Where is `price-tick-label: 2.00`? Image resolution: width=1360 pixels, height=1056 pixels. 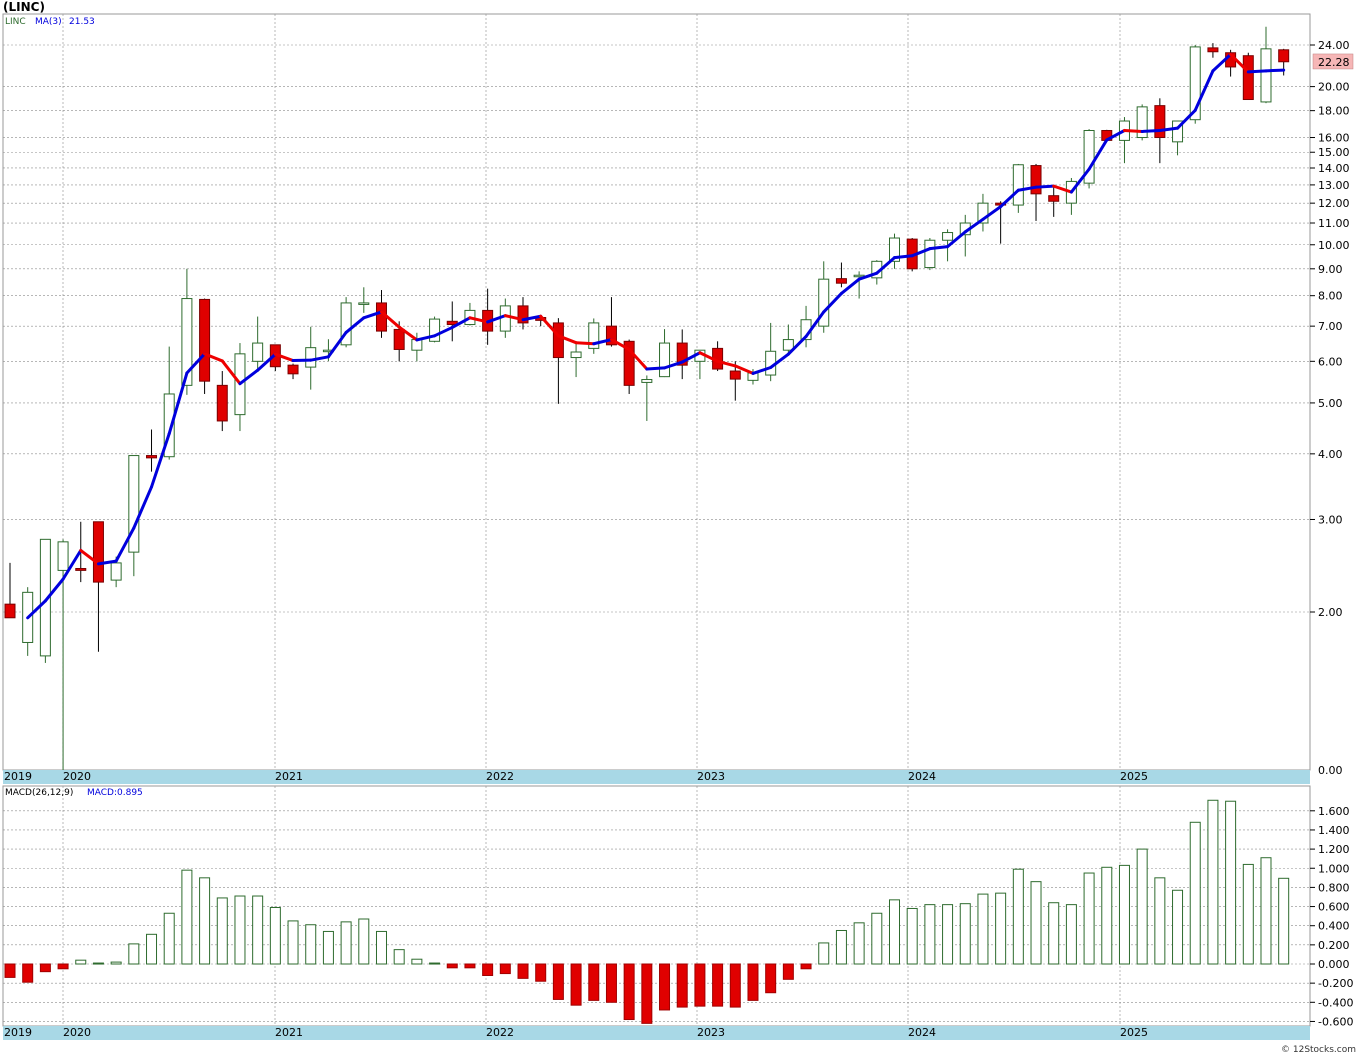
price-tick-label: 2.00 is located at coordinates (1330, 612).